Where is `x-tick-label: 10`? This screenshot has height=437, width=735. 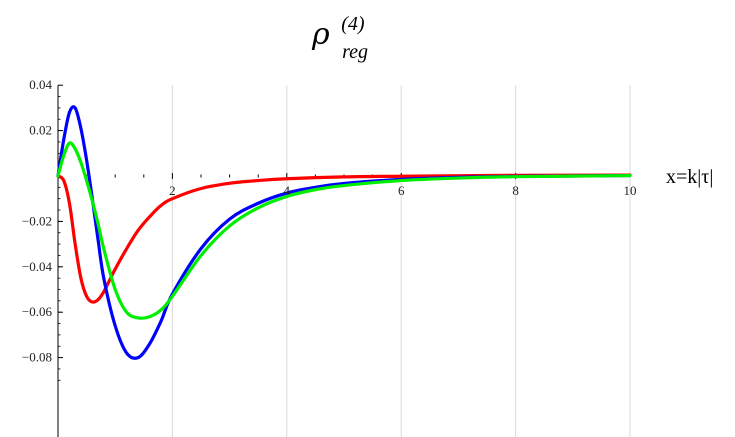
x-tick-label: 10 is located at coordinates (630, 190).